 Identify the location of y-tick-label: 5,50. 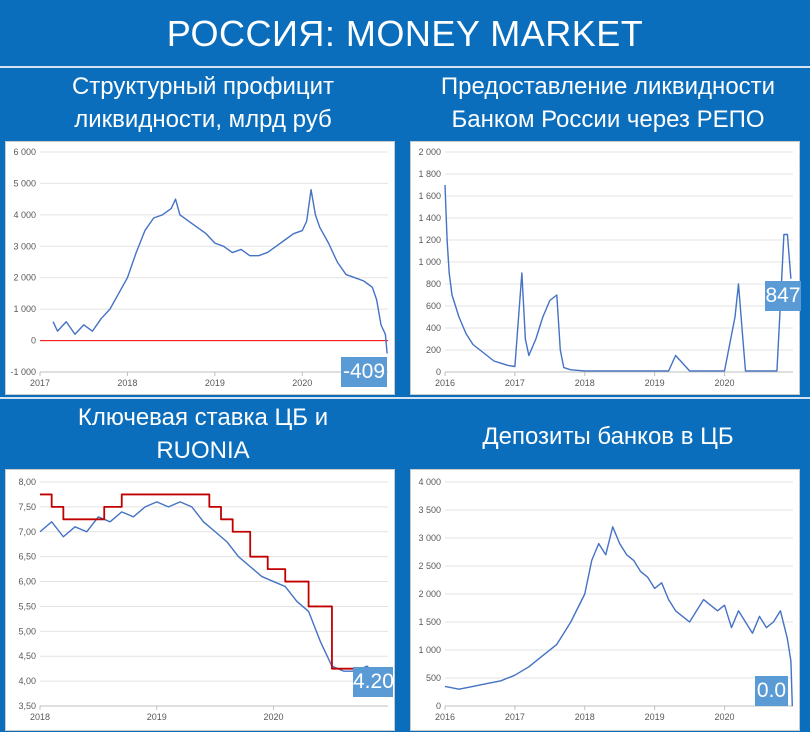
(27, 606).